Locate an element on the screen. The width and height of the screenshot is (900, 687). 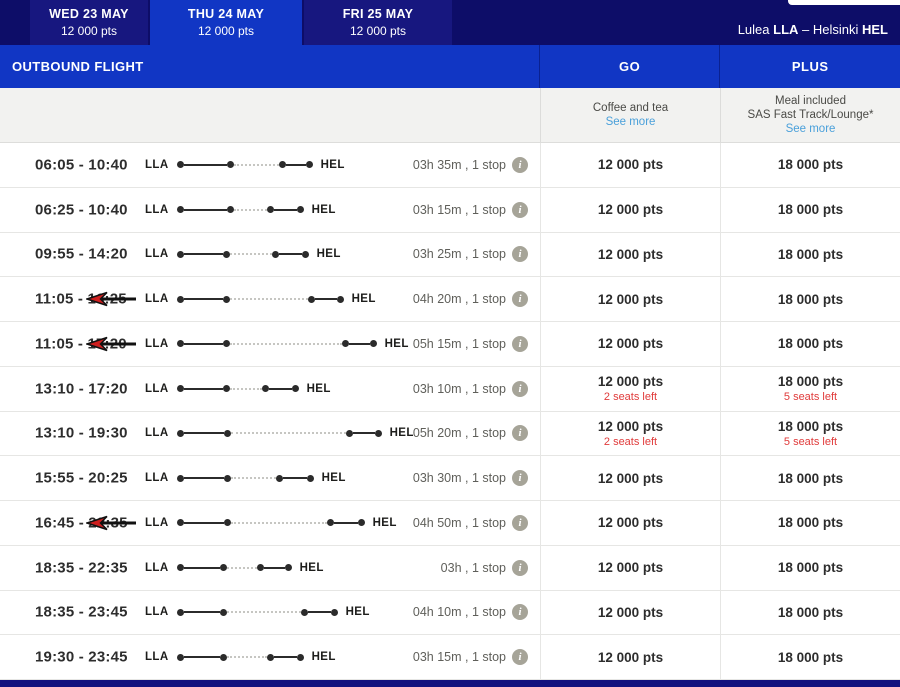
duration-text: 04h 20m , 1 stop is located at coordinates (459, 299).